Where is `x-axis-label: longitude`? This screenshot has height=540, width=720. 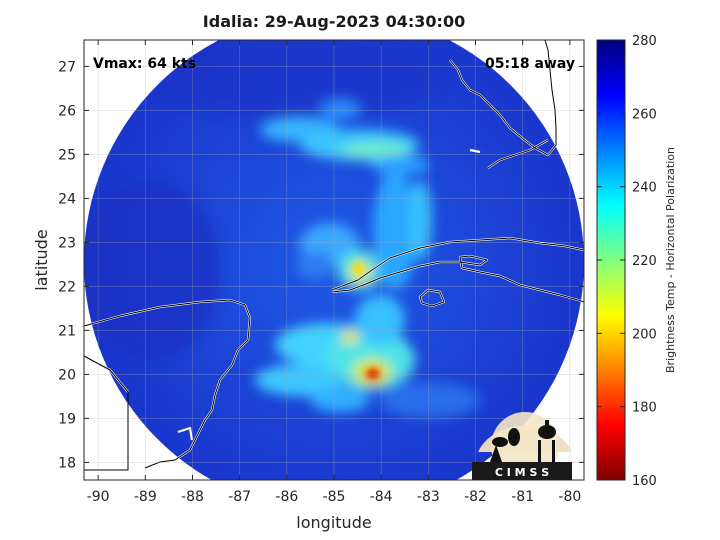
x-axis-label: longitude is located at coordinates (333, 522).